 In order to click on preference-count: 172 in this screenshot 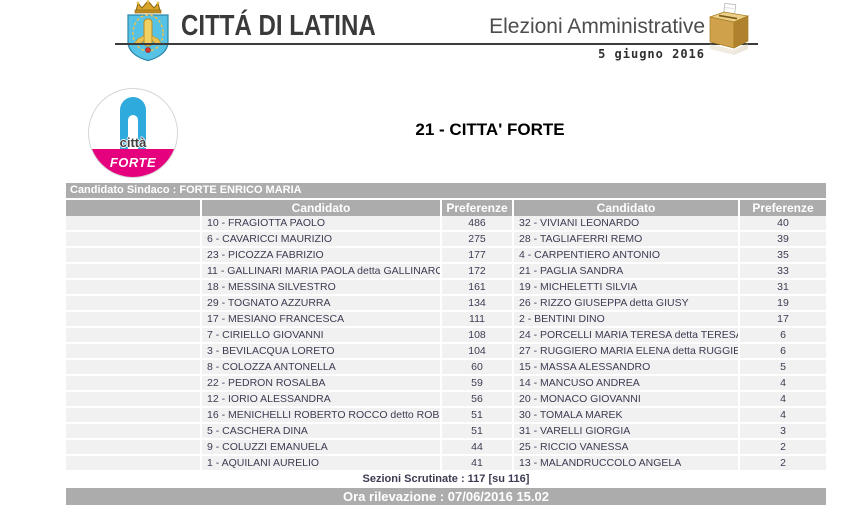, I will do `click(477, 271)`.